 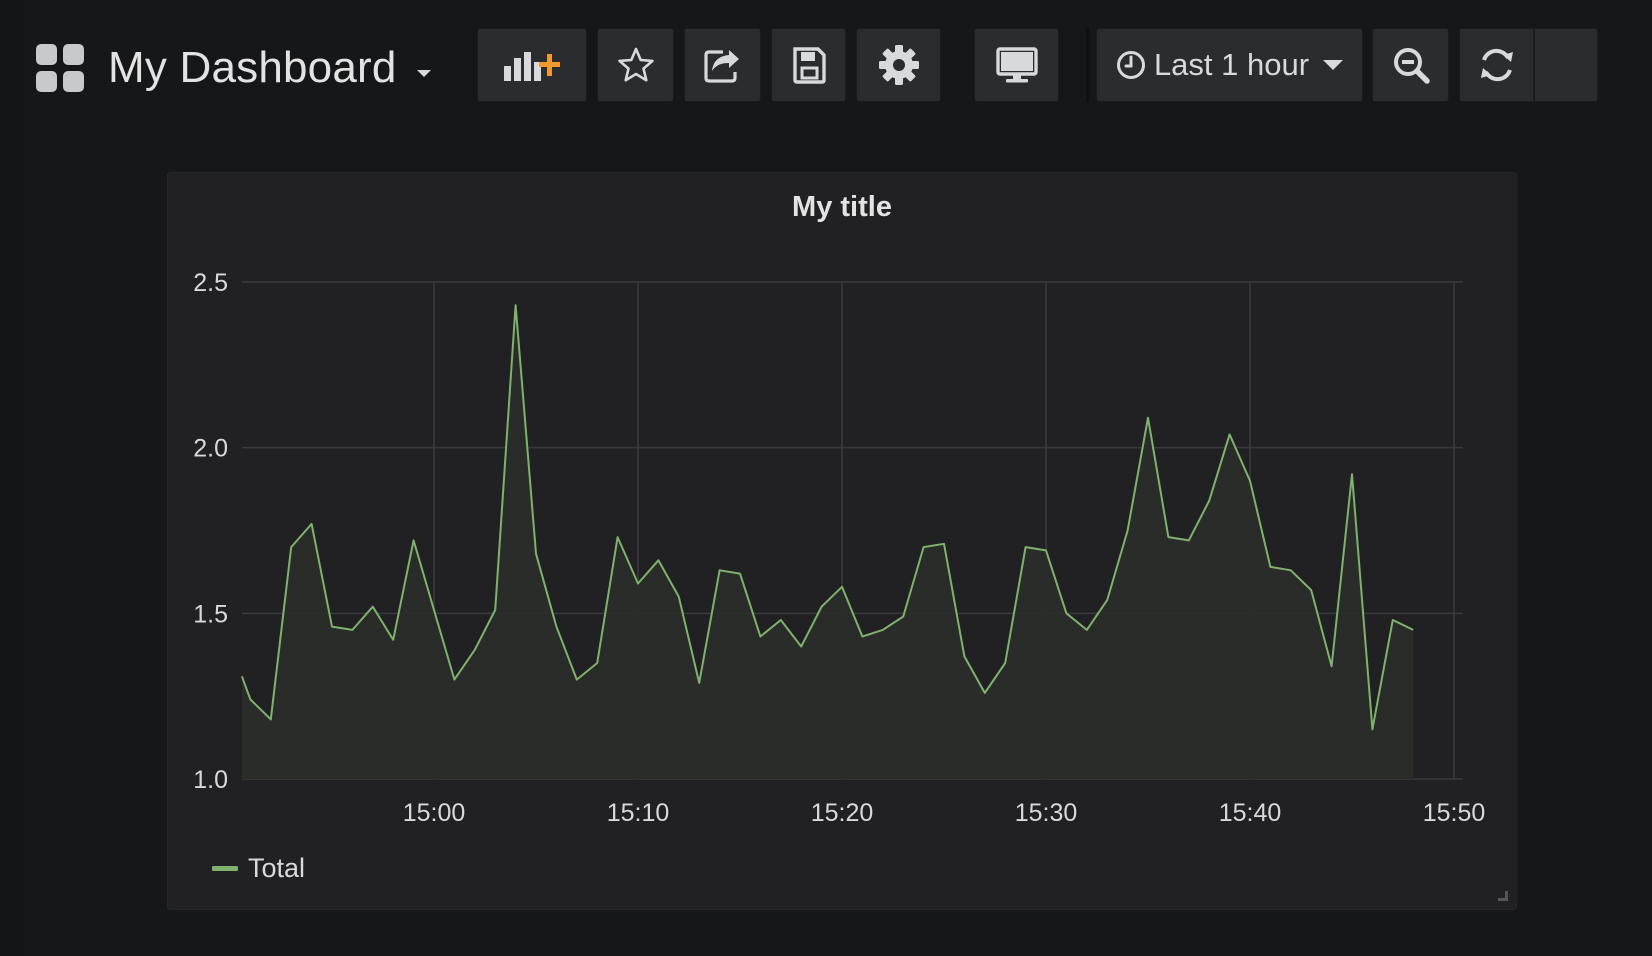 What do you see at coordinates (1503, 896) in the screenshot?
I see `panel-resize-handle` at bounding box center [1503, 896].